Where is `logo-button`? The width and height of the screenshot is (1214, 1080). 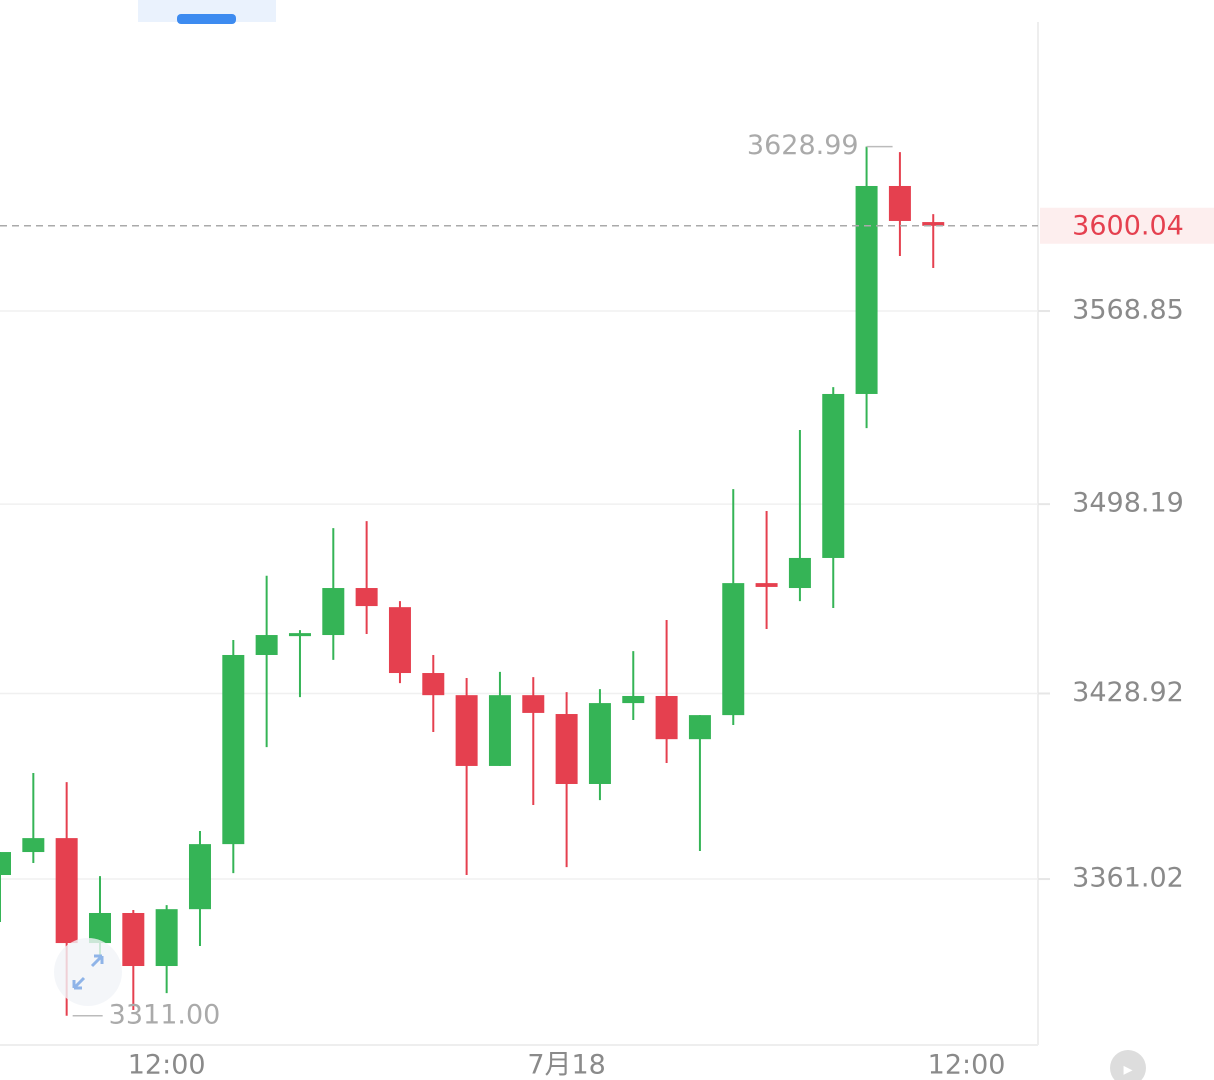 logo-button is located at coordinates (1128, 1065).